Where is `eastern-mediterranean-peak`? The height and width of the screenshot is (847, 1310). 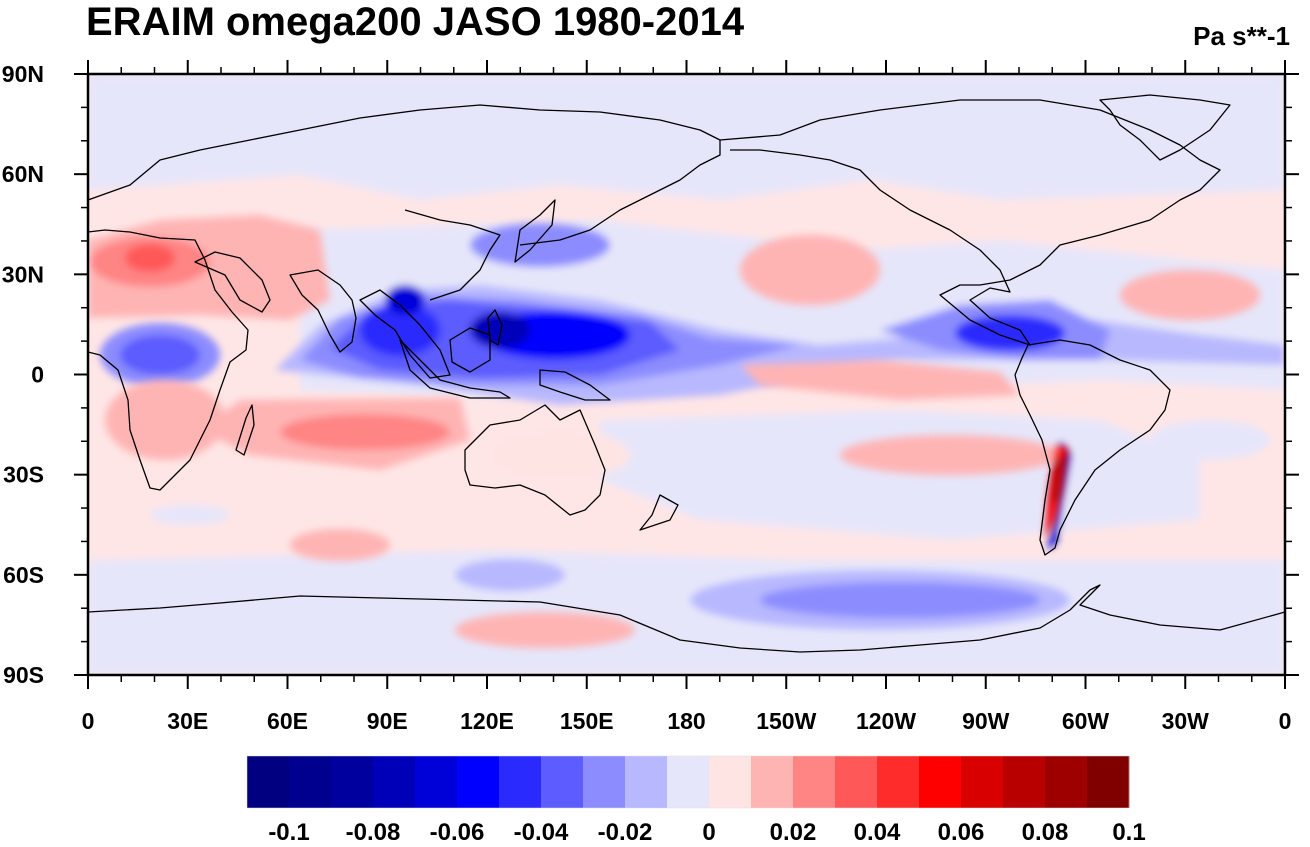 eastern-mediterranean-peak is located at coordinates (150, 258).